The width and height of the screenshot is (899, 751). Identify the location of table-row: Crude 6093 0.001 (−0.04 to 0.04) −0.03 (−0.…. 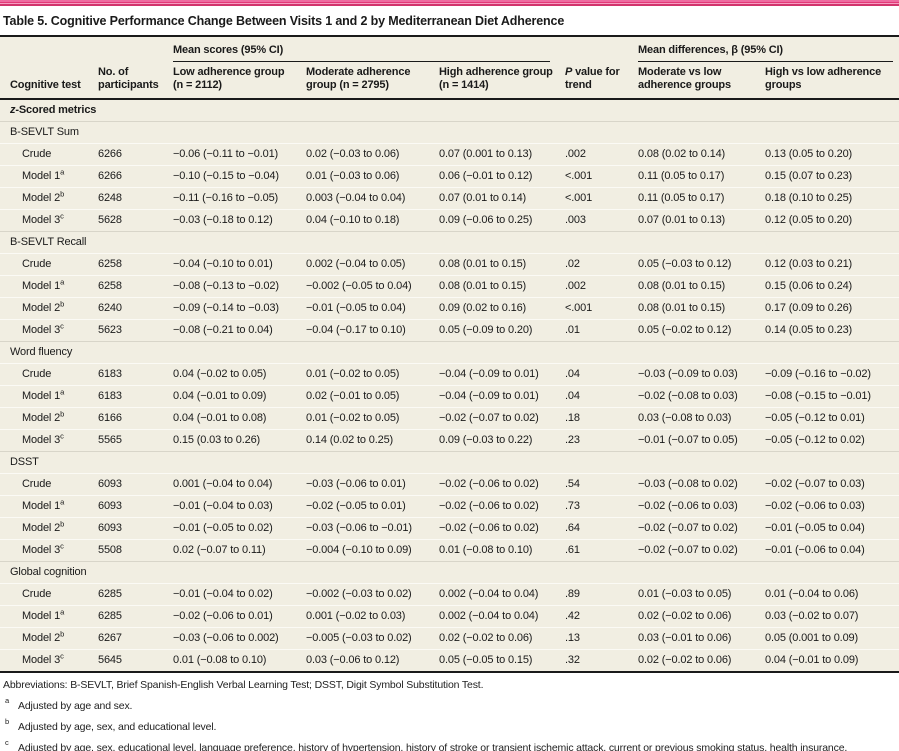
(449, 484).